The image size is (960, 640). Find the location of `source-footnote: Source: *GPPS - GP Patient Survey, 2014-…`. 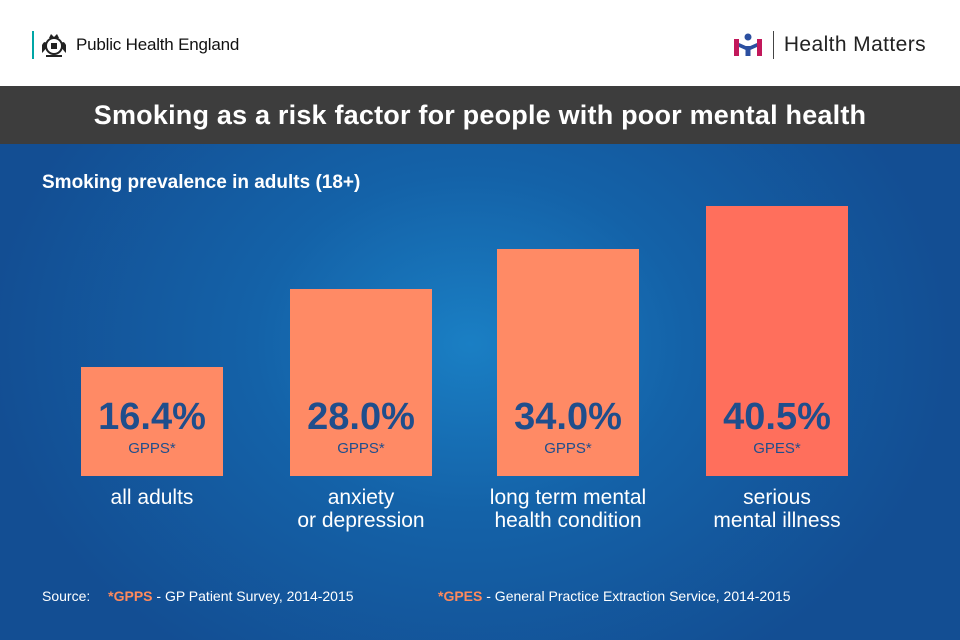

source-footnote: Source: *GPPS - GP Patient Survey, 2014-… is located at coordinates (416, 596).